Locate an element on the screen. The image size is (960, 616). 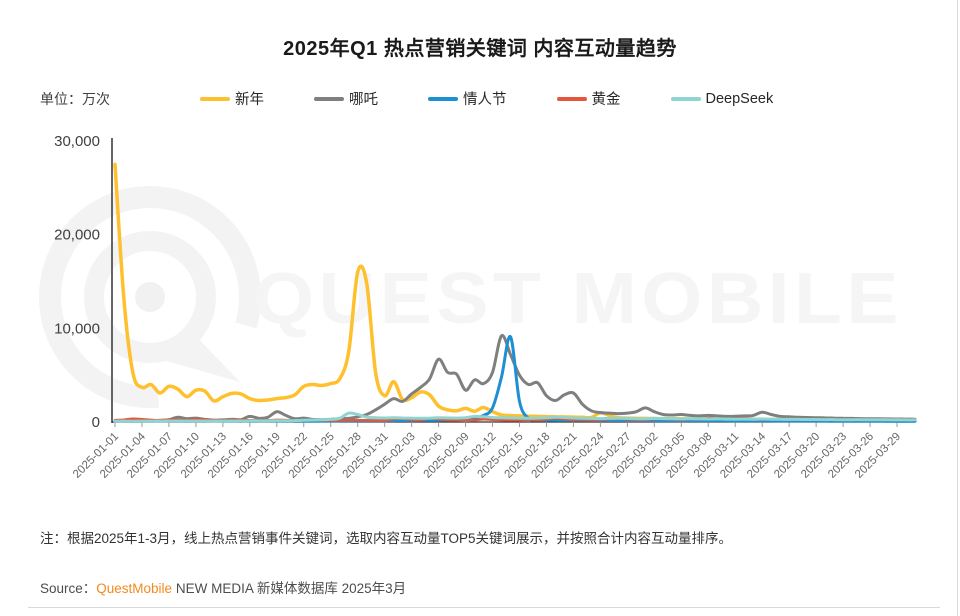
legend-item-2: 情人节 is located at coordinates (467, 98).